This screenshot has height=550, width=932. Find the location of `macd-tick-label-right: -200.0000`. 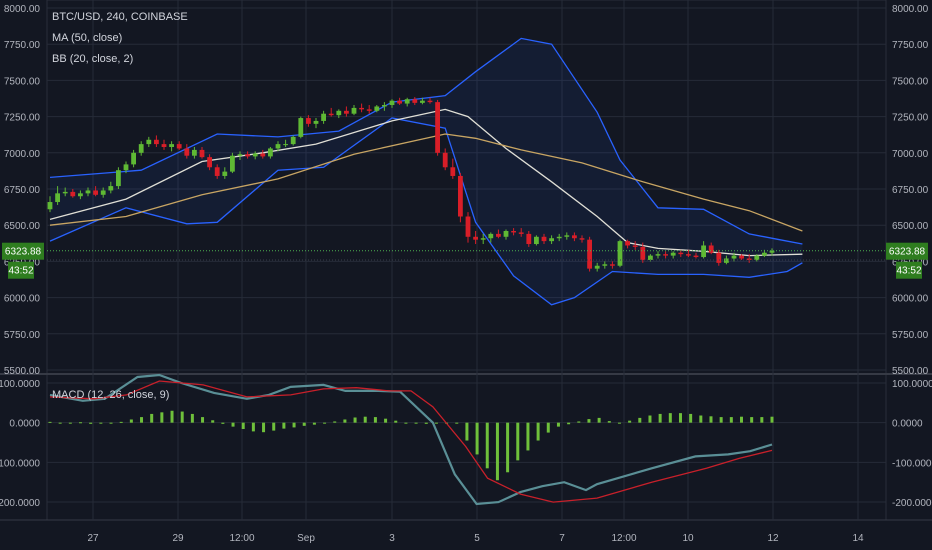

macd-tick-label-right: -200.0000 is located at coordinates (912, 503).